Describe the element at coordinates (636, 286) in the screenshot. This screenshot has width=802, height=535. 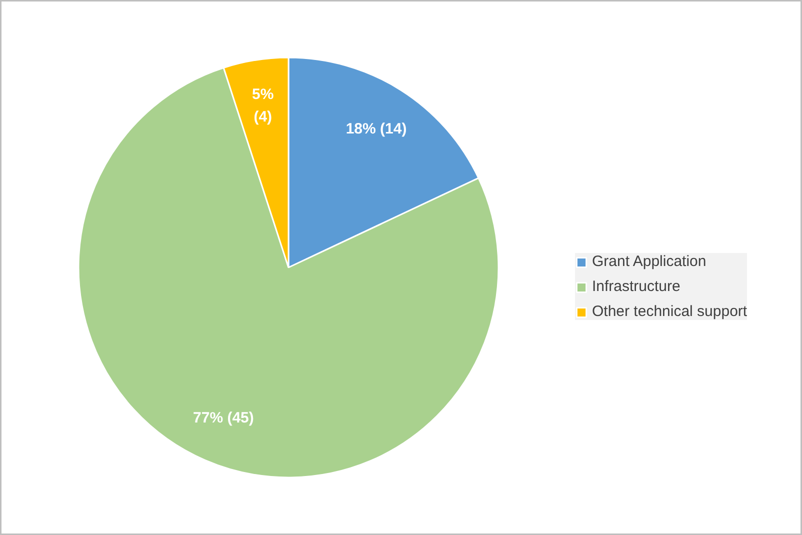
I see `legend-label: Infrastructure` at that location.